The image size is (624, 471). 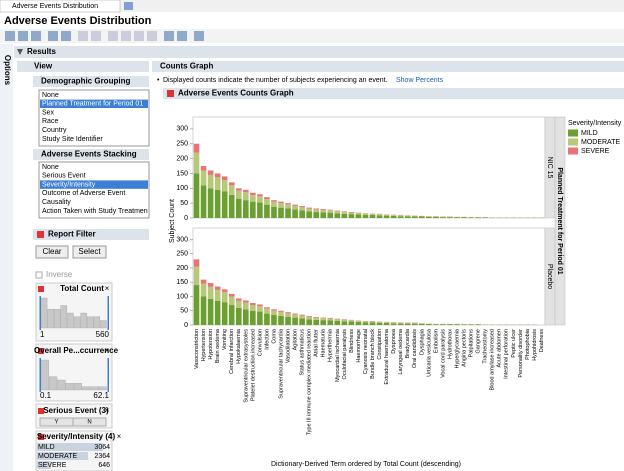 What do you see at coordinates (39, 275) in the screenshot?
I see `inverse-checkbox` at bounding box center [39, 275].